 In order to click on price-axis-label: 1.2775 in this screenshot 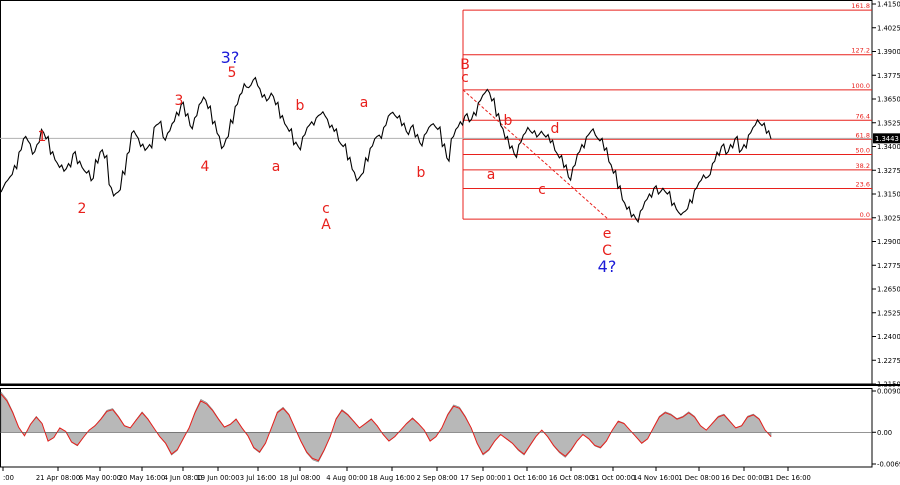, I will do `click(888, 266)`.